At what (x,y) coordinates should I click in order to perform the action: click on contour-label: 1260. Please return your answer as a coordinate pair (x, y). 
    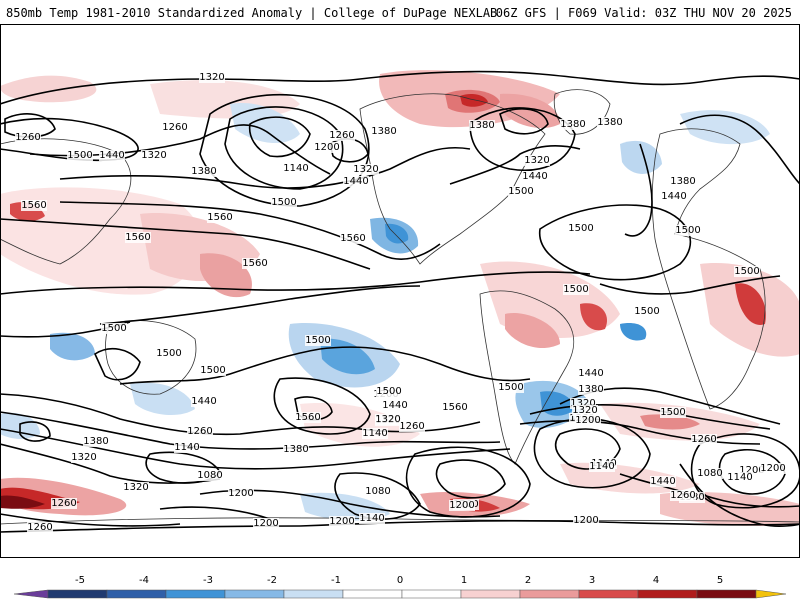
    Looking at the image, I should click on (174, 127).